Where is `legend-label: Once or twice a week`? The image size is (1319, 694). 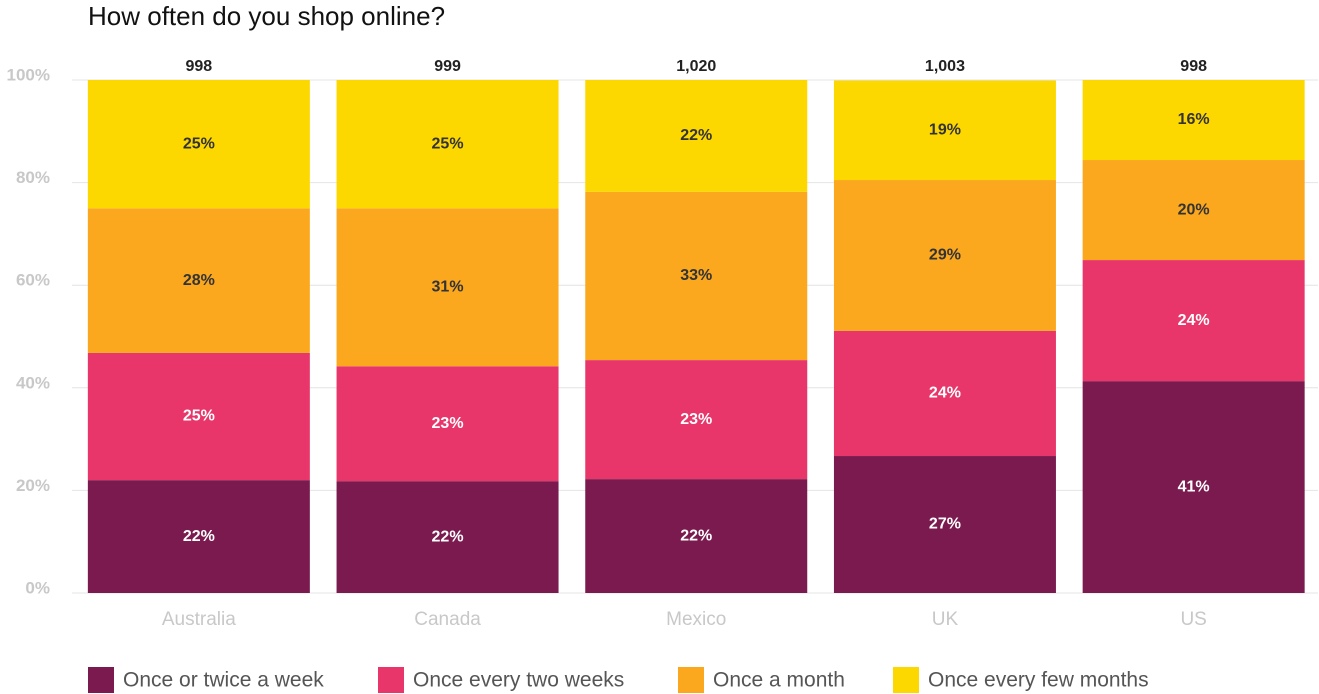 legend-label: Once or twice a week is located at coordinates (223, 680).